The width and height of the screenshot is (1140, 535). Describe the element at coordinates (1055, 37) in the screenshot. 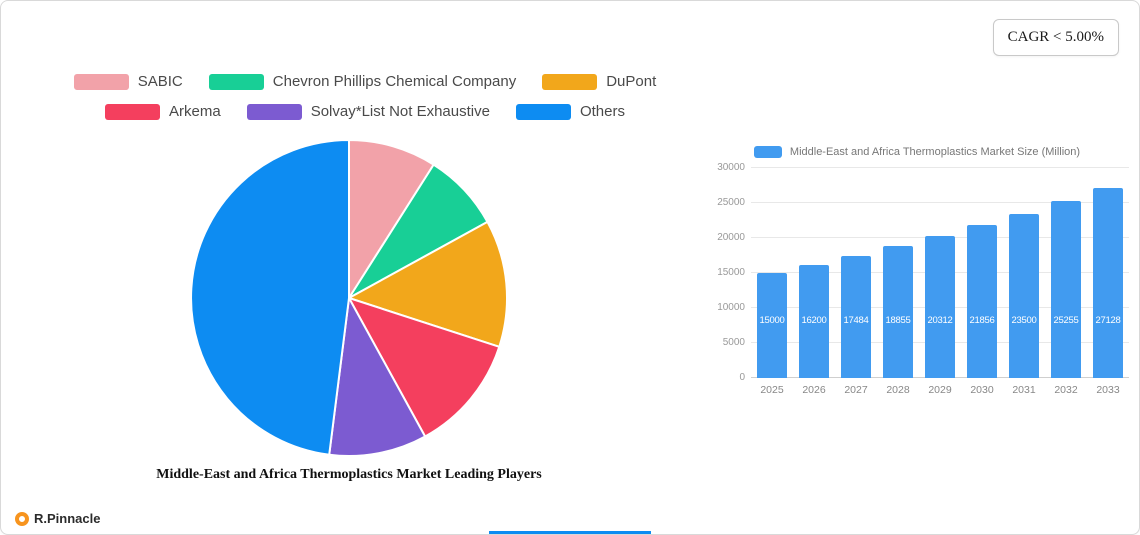

I see `cagr-badge: CAGR < 5.00%` at that location.